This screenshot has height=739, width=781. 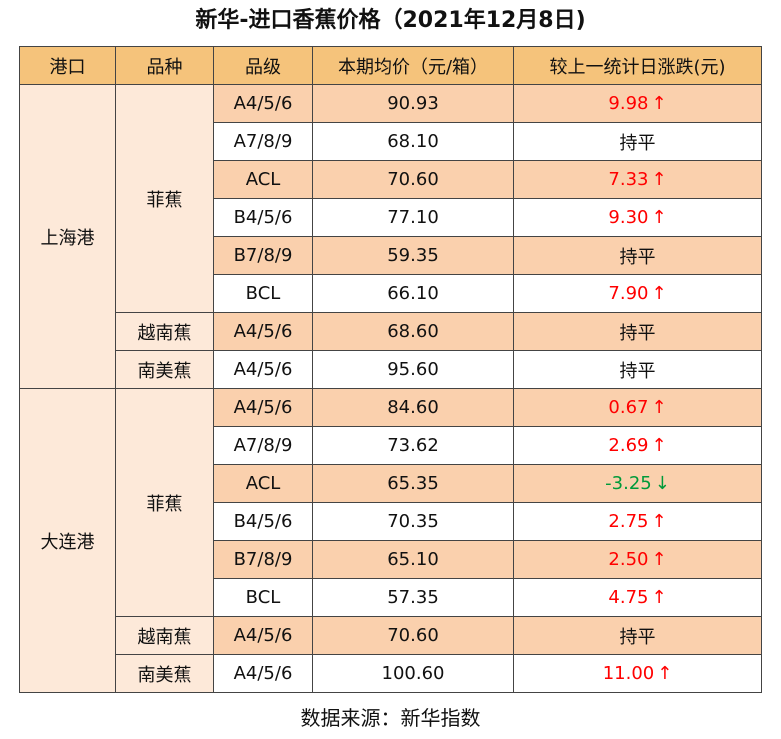 I want to click on change-cell: 0.67 ↑, so click(x=637, y=407).